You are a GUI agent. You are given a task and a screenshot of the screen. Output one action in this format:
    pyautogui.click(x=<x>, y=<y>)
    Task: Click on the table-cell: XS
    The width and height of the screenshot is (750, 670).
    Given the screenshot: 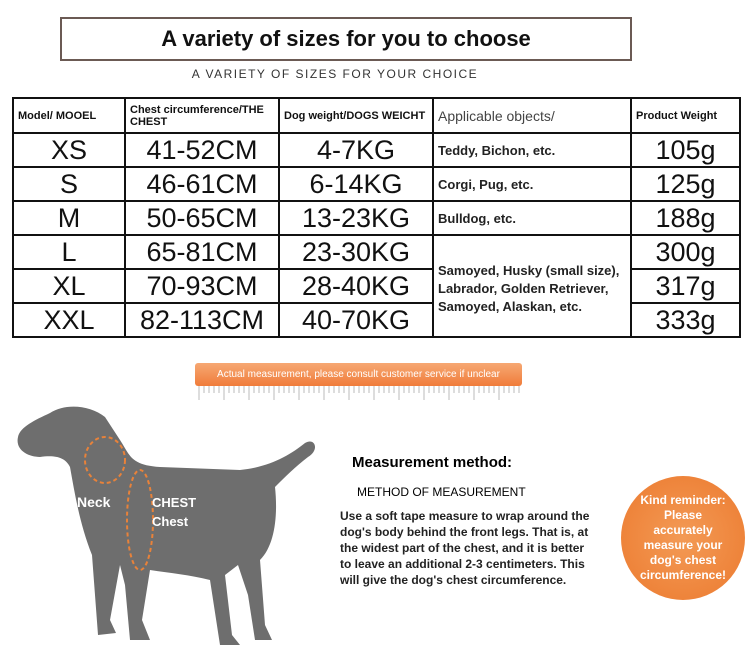 What is the action you would take?
    pyautogui.click(x=69, y=150)
    